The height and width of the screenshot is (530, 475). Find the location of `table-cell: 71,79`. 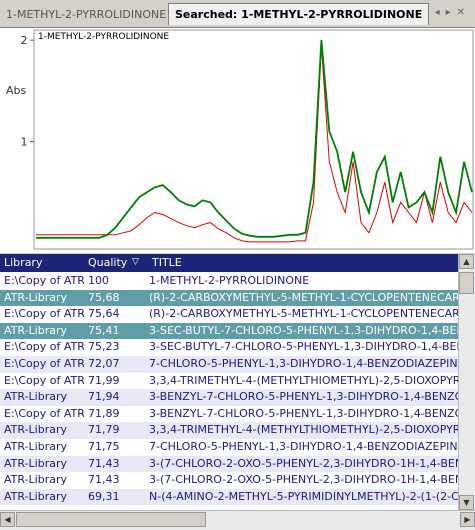

table-cell: 71,79 is located at coordinates (104, 430).